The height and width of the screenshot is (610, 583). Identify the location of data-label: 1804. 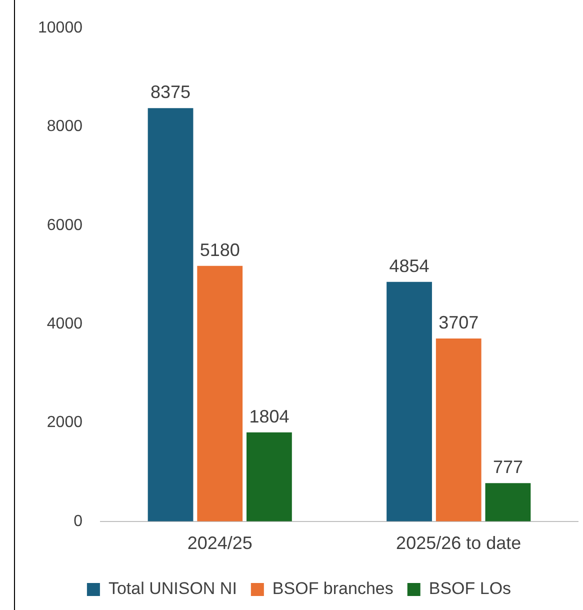
(269, 416).